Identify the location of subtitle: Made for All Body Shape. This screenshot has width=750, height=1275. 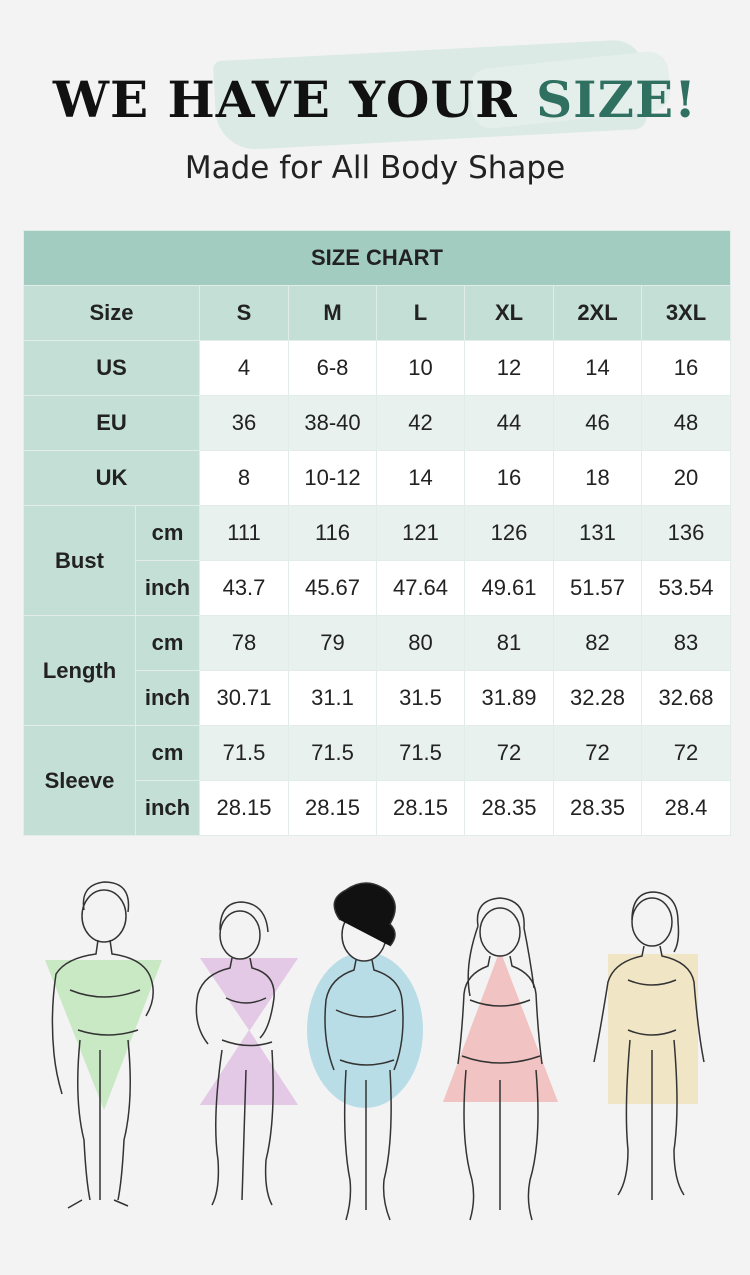
(375, 168).